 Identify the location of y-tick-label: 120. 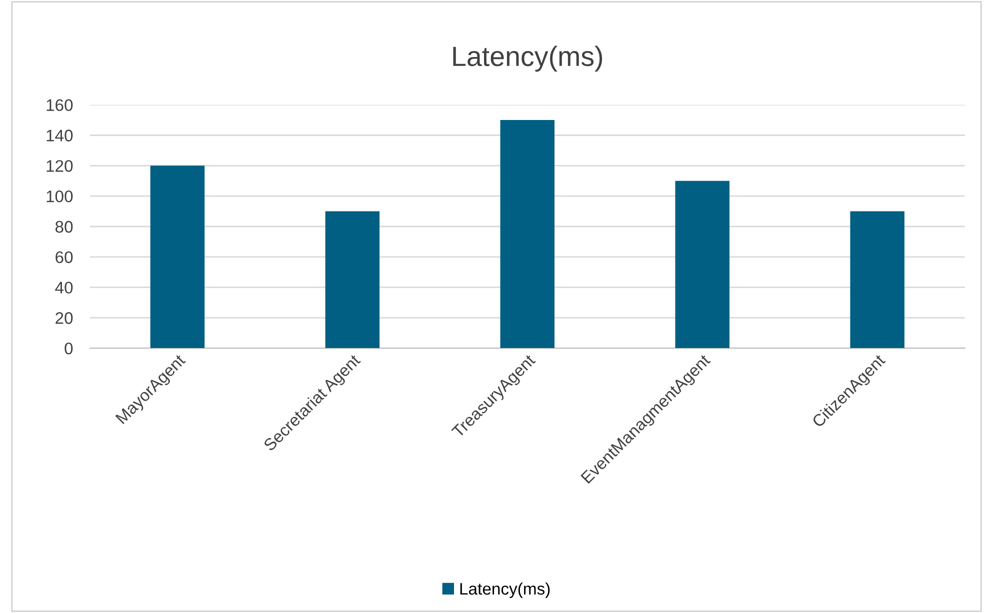
(59, 166).